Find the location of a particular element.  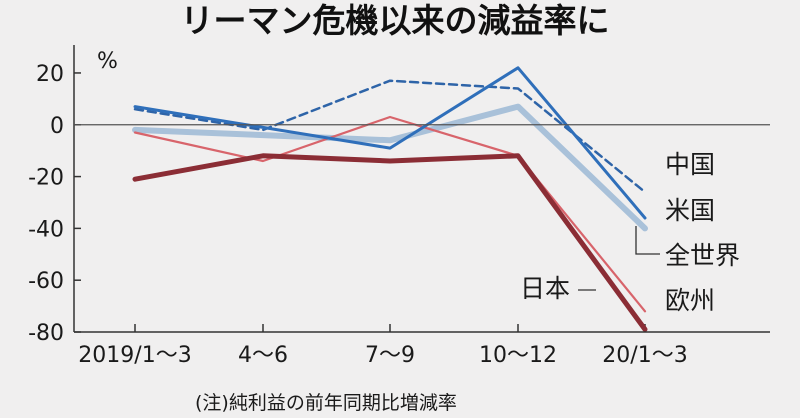

x-axis: 2019/1～3 4～6 7～9 10～12 20/1～3 is located at coordinates (383, 346).